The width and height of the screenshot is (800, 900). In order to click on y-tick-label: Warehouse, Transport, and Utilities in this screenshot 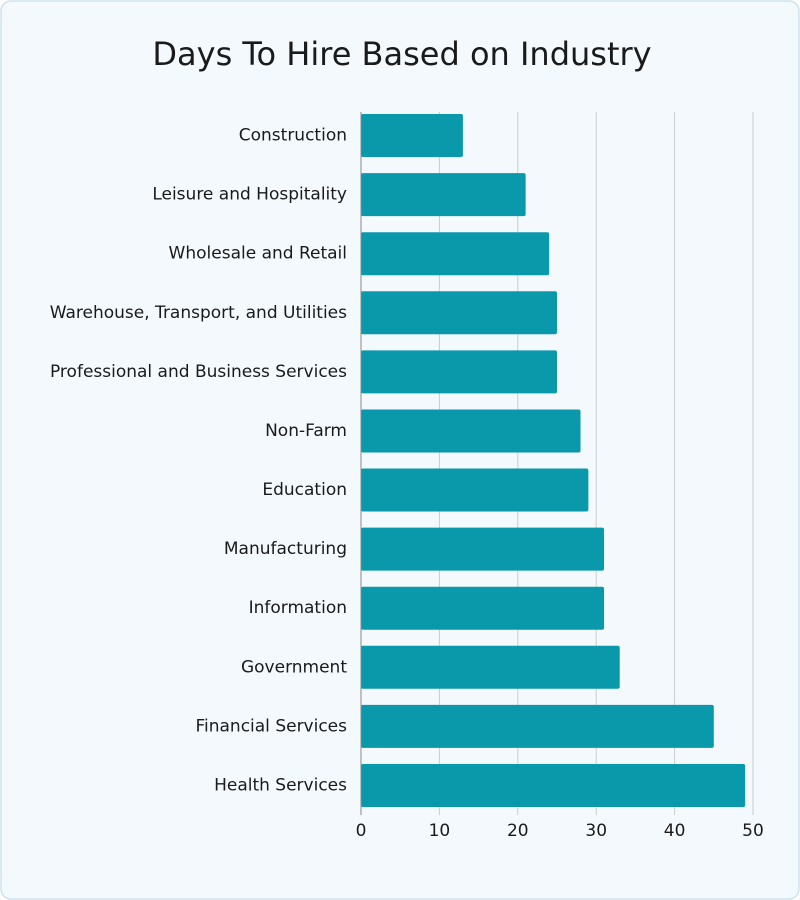, I will do `click(198, 313)`.